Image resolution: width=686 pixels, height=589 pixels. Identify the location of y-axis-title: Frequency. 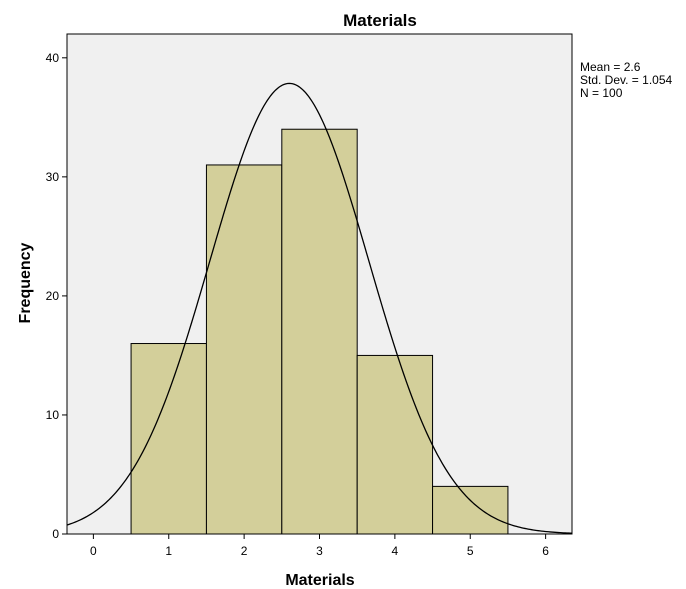
(25, 282).